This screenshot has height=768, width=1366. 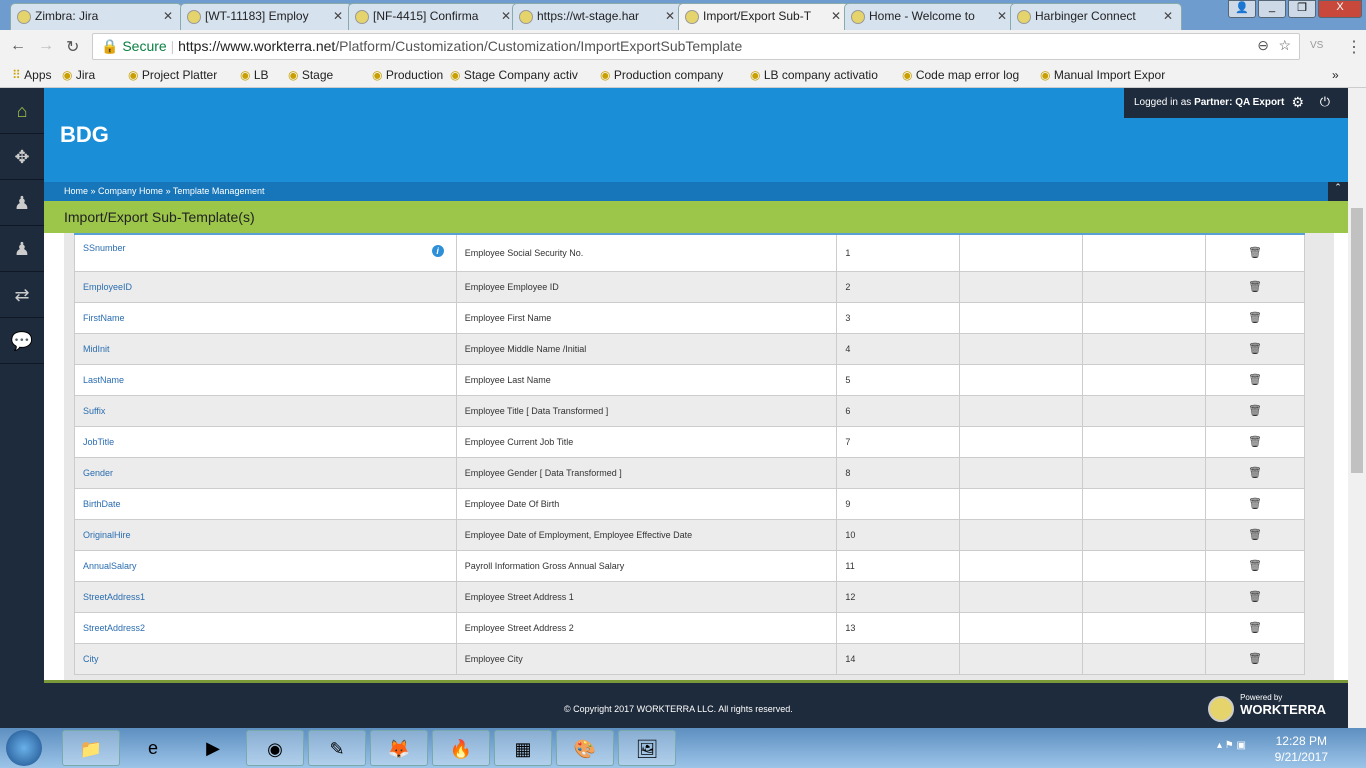 I want to click on breadcrumb-home: Home, so click(x=76, y=191).